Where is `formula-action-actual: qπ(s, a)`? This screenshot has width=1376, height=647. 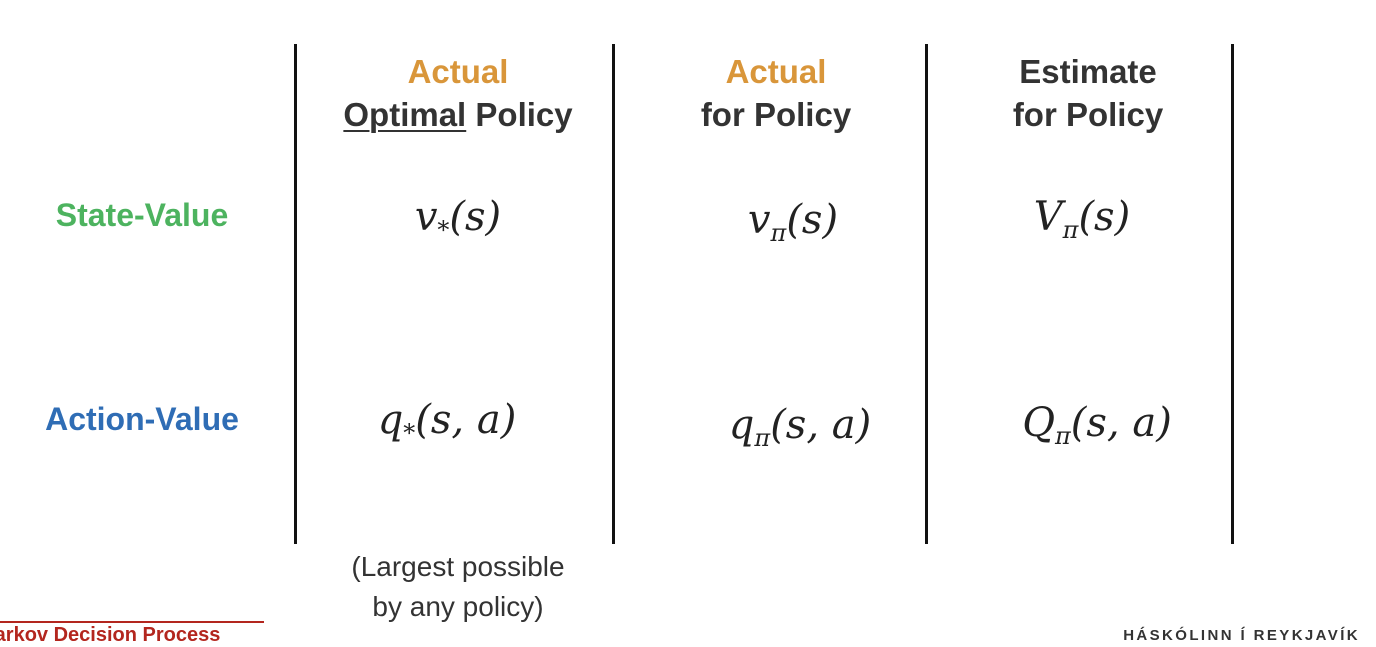
formula-action-actual: qπ(s, a) is located at coordinates (800, 425).